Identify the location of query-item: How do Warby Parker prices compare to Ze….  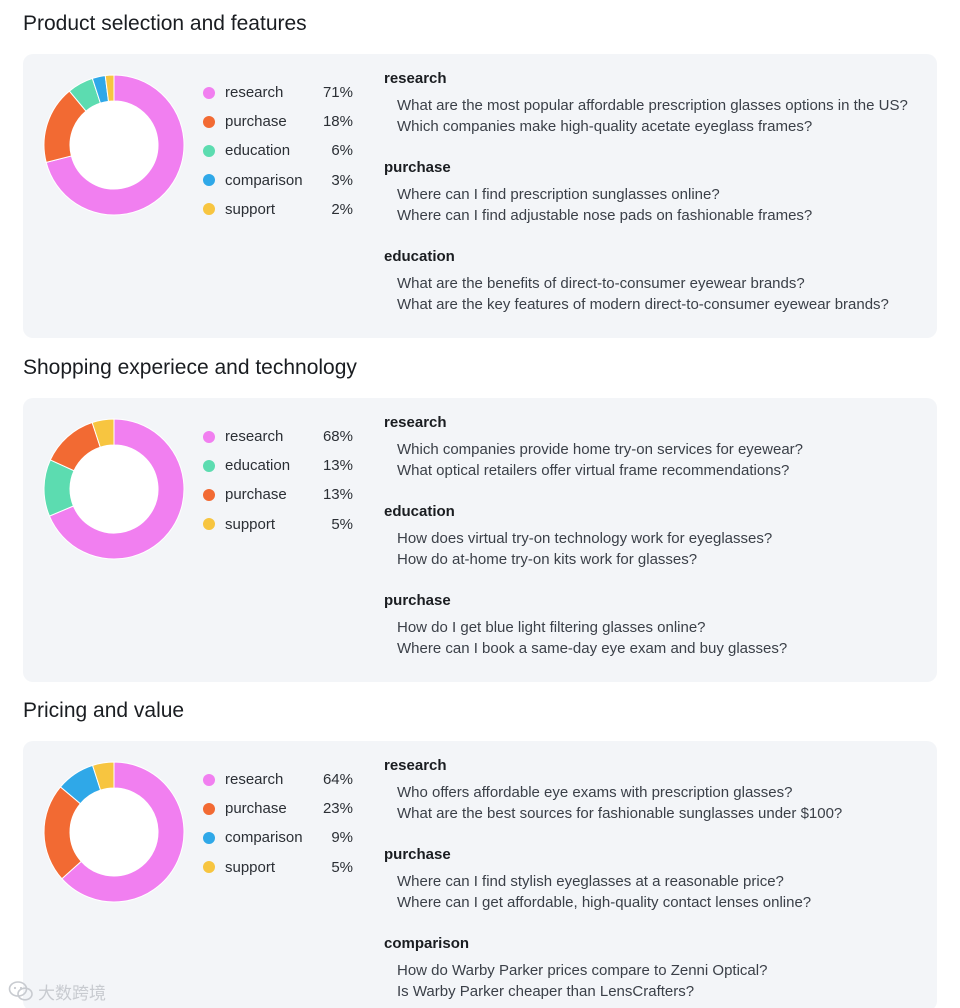
(582, 970).